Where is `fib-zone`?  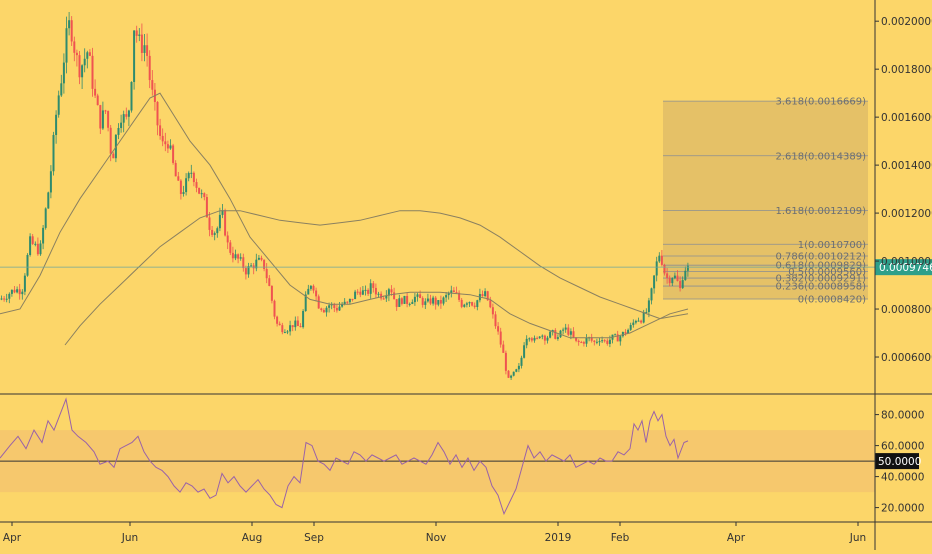
fib-zone is located at coordinates (765, 200).